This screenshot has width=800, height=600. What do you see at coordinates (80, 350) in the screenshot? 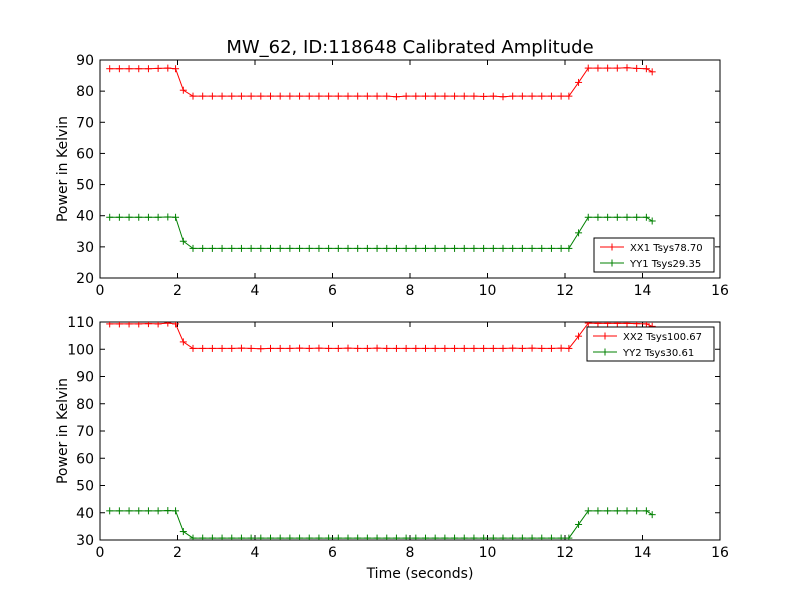
I see `y-tick-label: 100` at bounding box center [80, 350].